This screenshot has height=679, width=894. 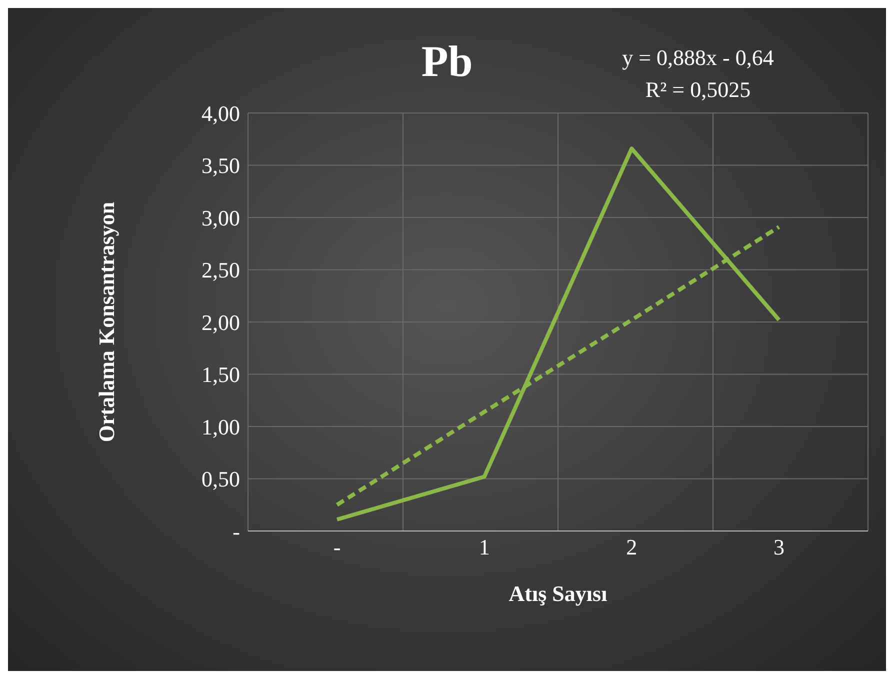 I want to click on y-tick-label: 3,00, so click(x=221, y=217).